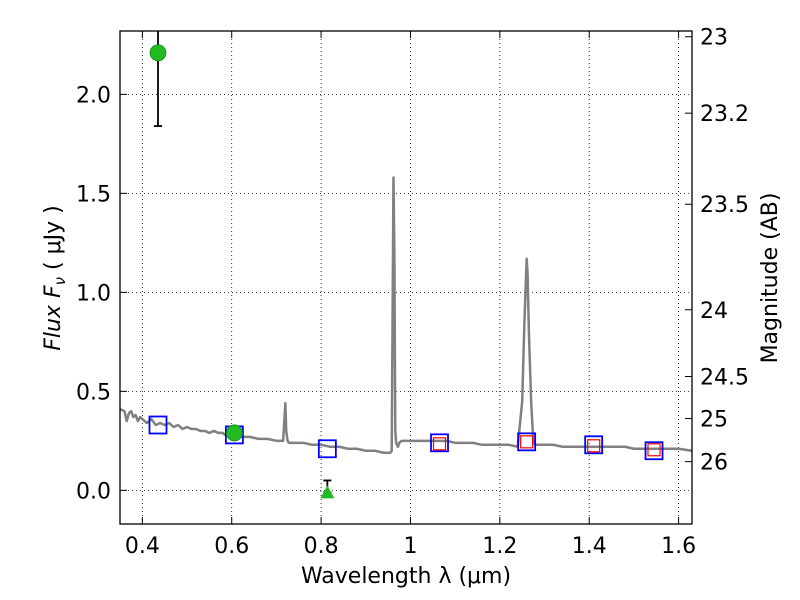 The height and width of the screenshot is (600, 800). What do you see at coordinates (406, 576) in the screenshot?
I see `x-axis-label: Wavelength λ (μm)` at bounding box center [406, 576].